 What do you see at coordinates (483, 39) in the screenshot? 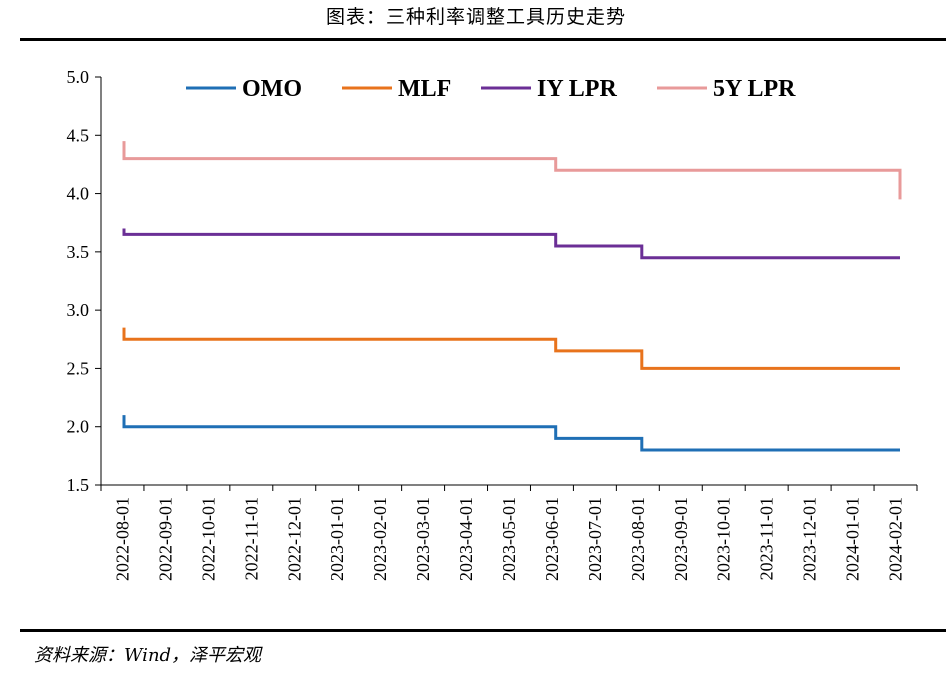
I see `top-rule` at bounding box center [483, 39].